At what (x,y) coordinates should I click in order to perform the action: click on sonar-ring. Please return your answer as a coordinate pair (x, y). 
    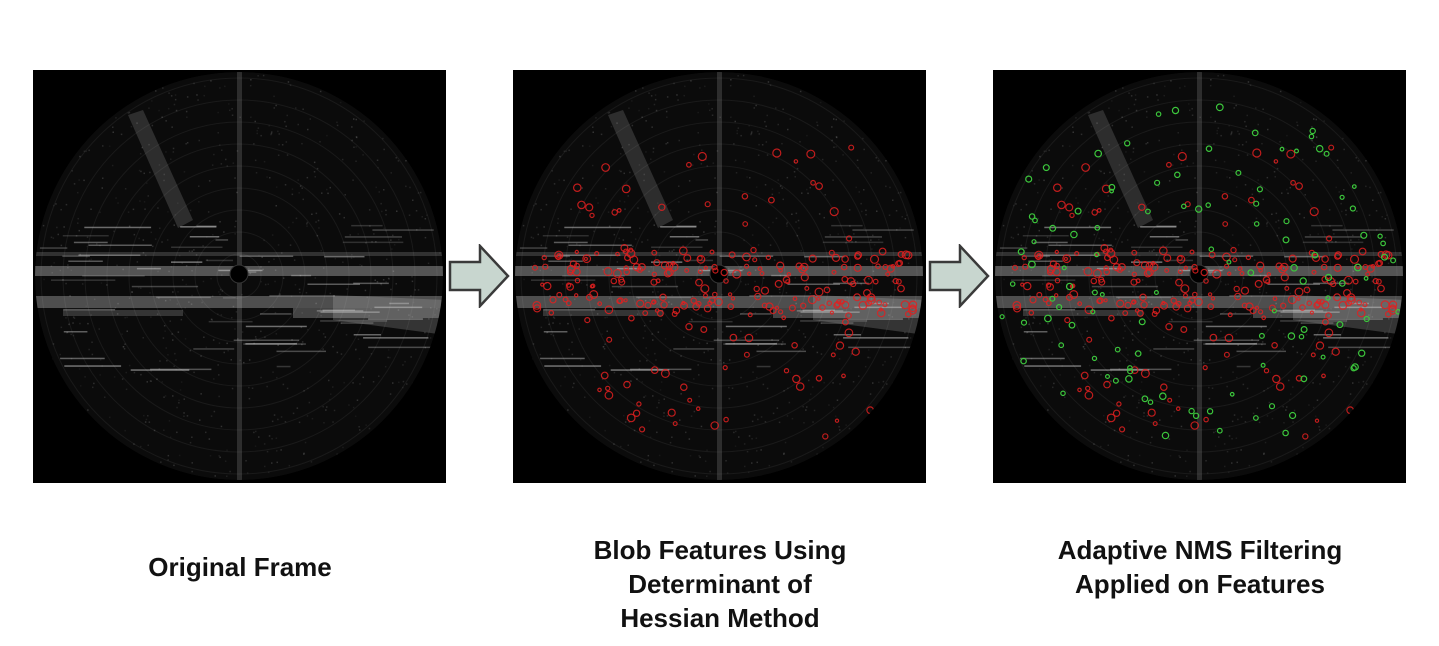
    Looking at the image, I should click on (1199, 276).